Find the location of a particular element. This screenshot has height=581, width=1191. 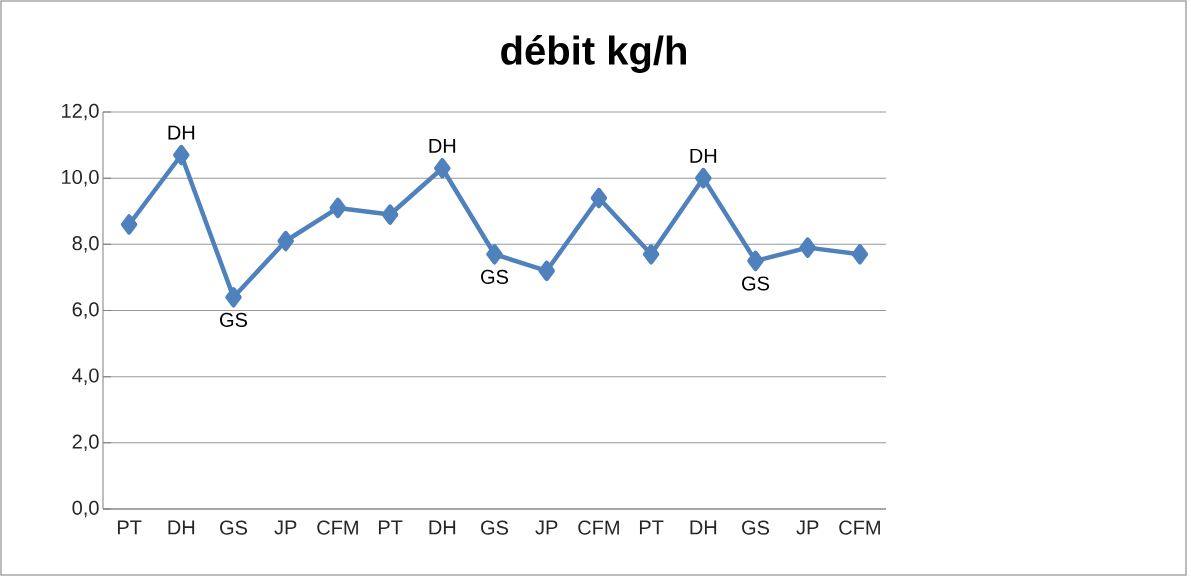

y-tick-label: 4,0 is located at coordinates (85, 376).